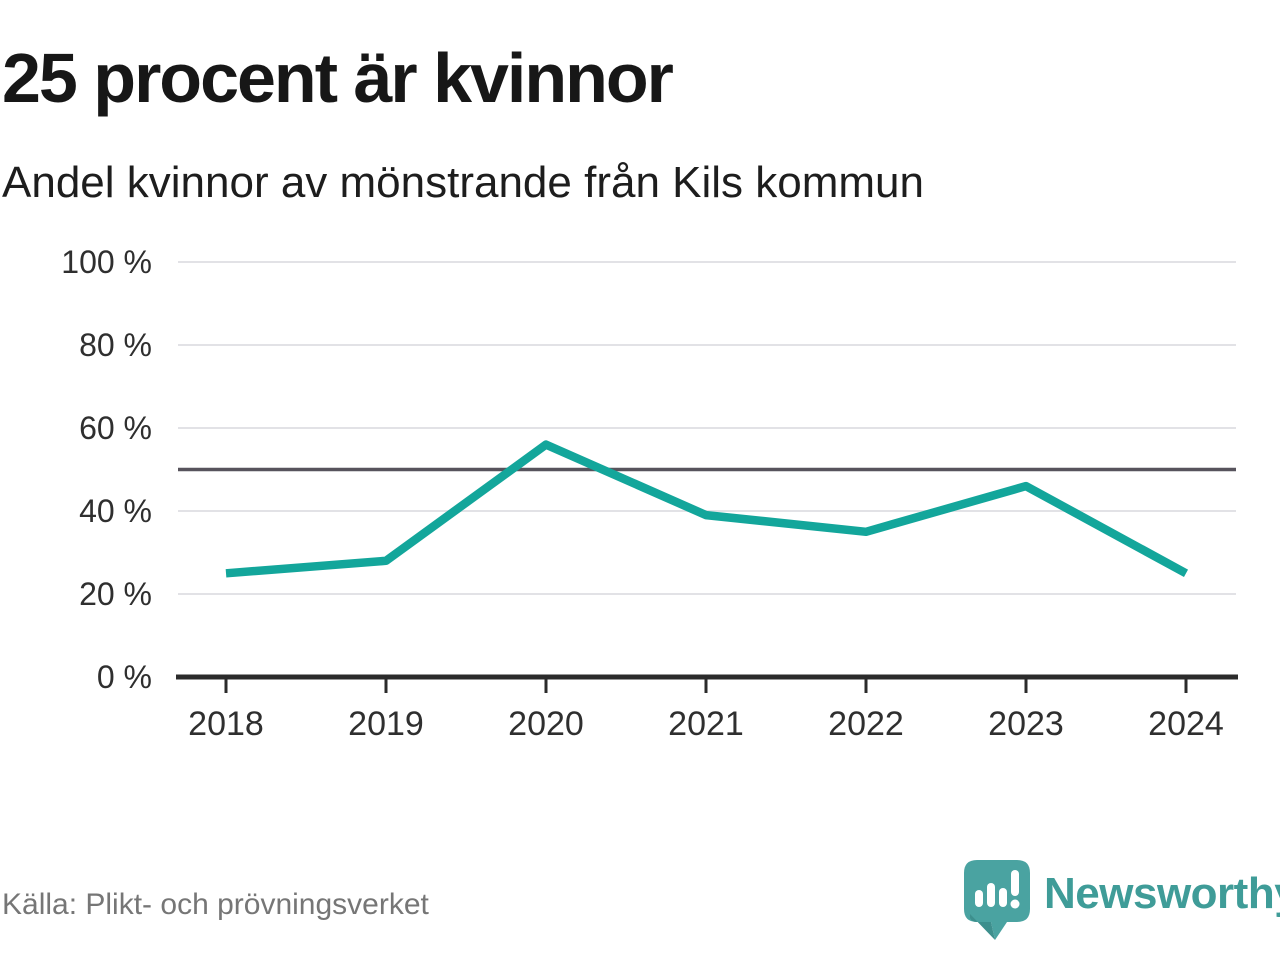 The width and height of the screenshot is (1280, 960). Describe the element at coordinates (386, 724) in the screenshot. I see `x-tick-label: 2019` at that location.